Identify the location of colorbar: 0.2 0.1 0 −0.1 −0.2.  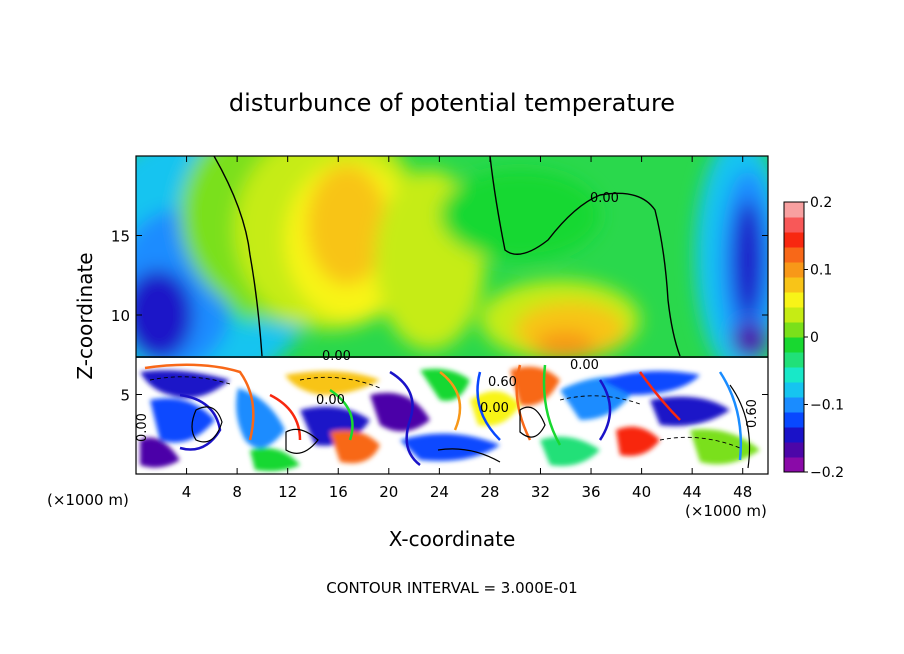
(813, 338).